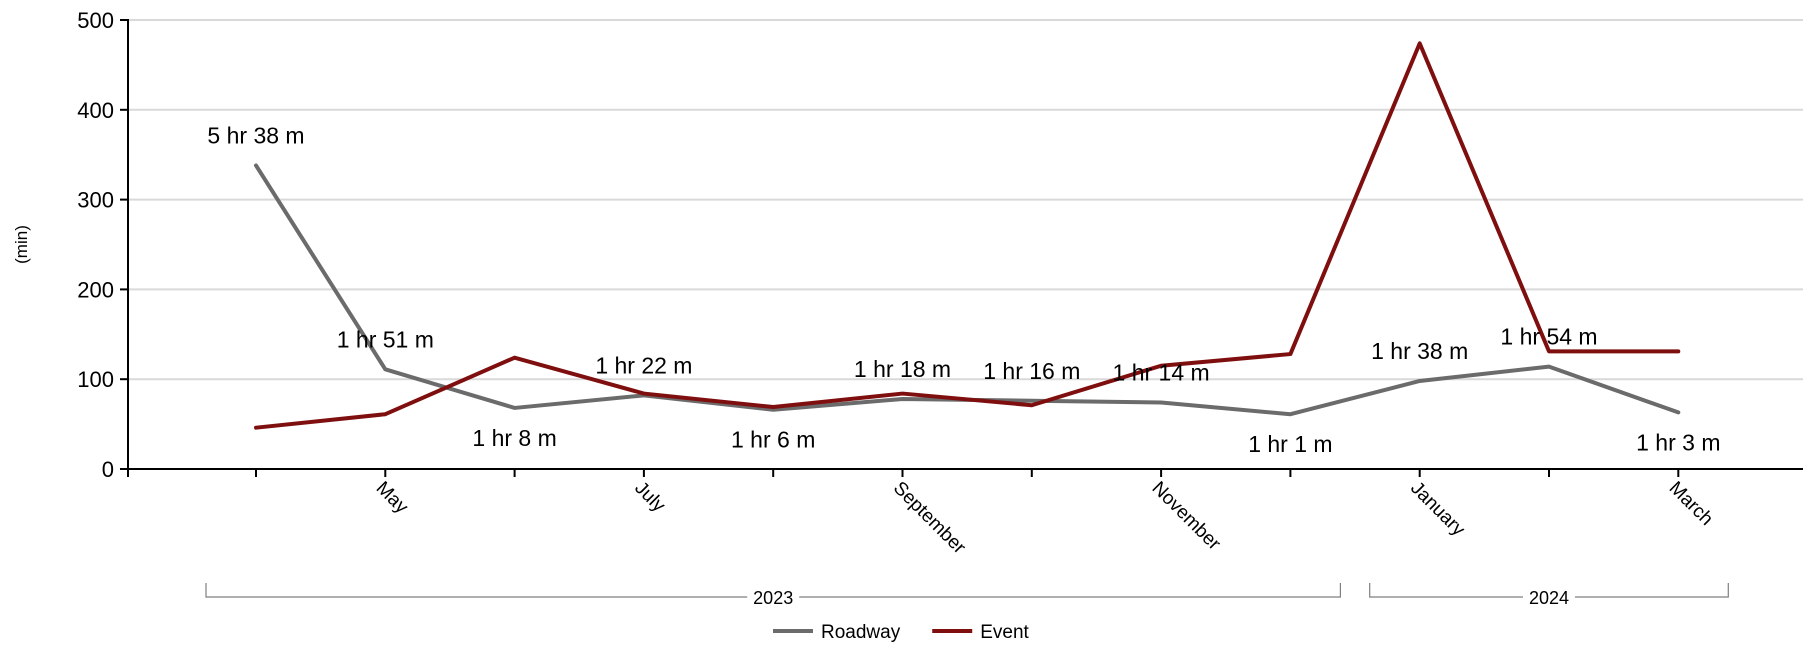  Describe the element at coordinates (95, 379) in the screenshot. I see `y-tick-label: 100` at that location.